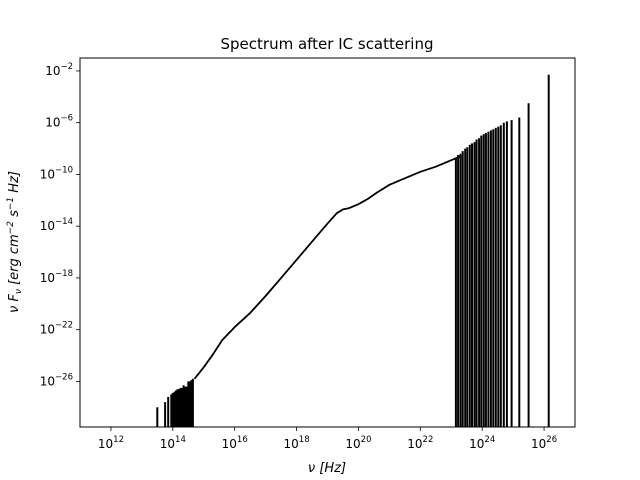 This screenshot has height=480, width=640. I want to click on y-axis-ticks: 10⁻² 10⁻⁶ 10⁻¹⁰ 10⁻¹⁴ 10⁻¹⁸ 10⁻²² 10⁻²⁶, so click(60, 225).